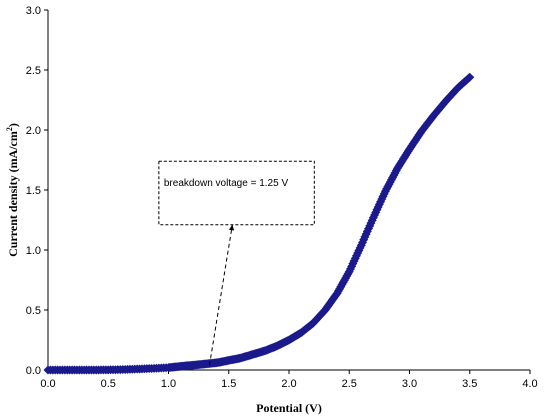 This screenshot has width=550, height=418. I want to click on x-tick-label: 1.0, so click(168, 384).